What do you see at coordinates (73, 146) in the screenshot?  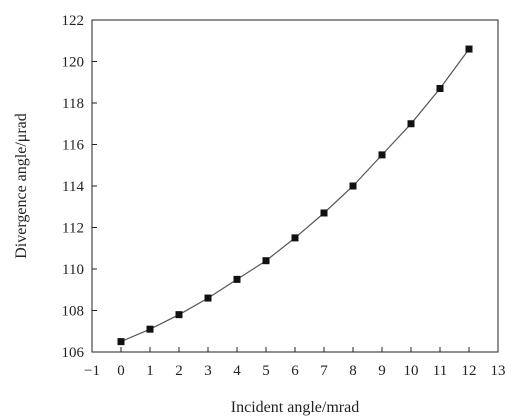 I see `y-tick-label: 116` at bounding box center [73, 146].